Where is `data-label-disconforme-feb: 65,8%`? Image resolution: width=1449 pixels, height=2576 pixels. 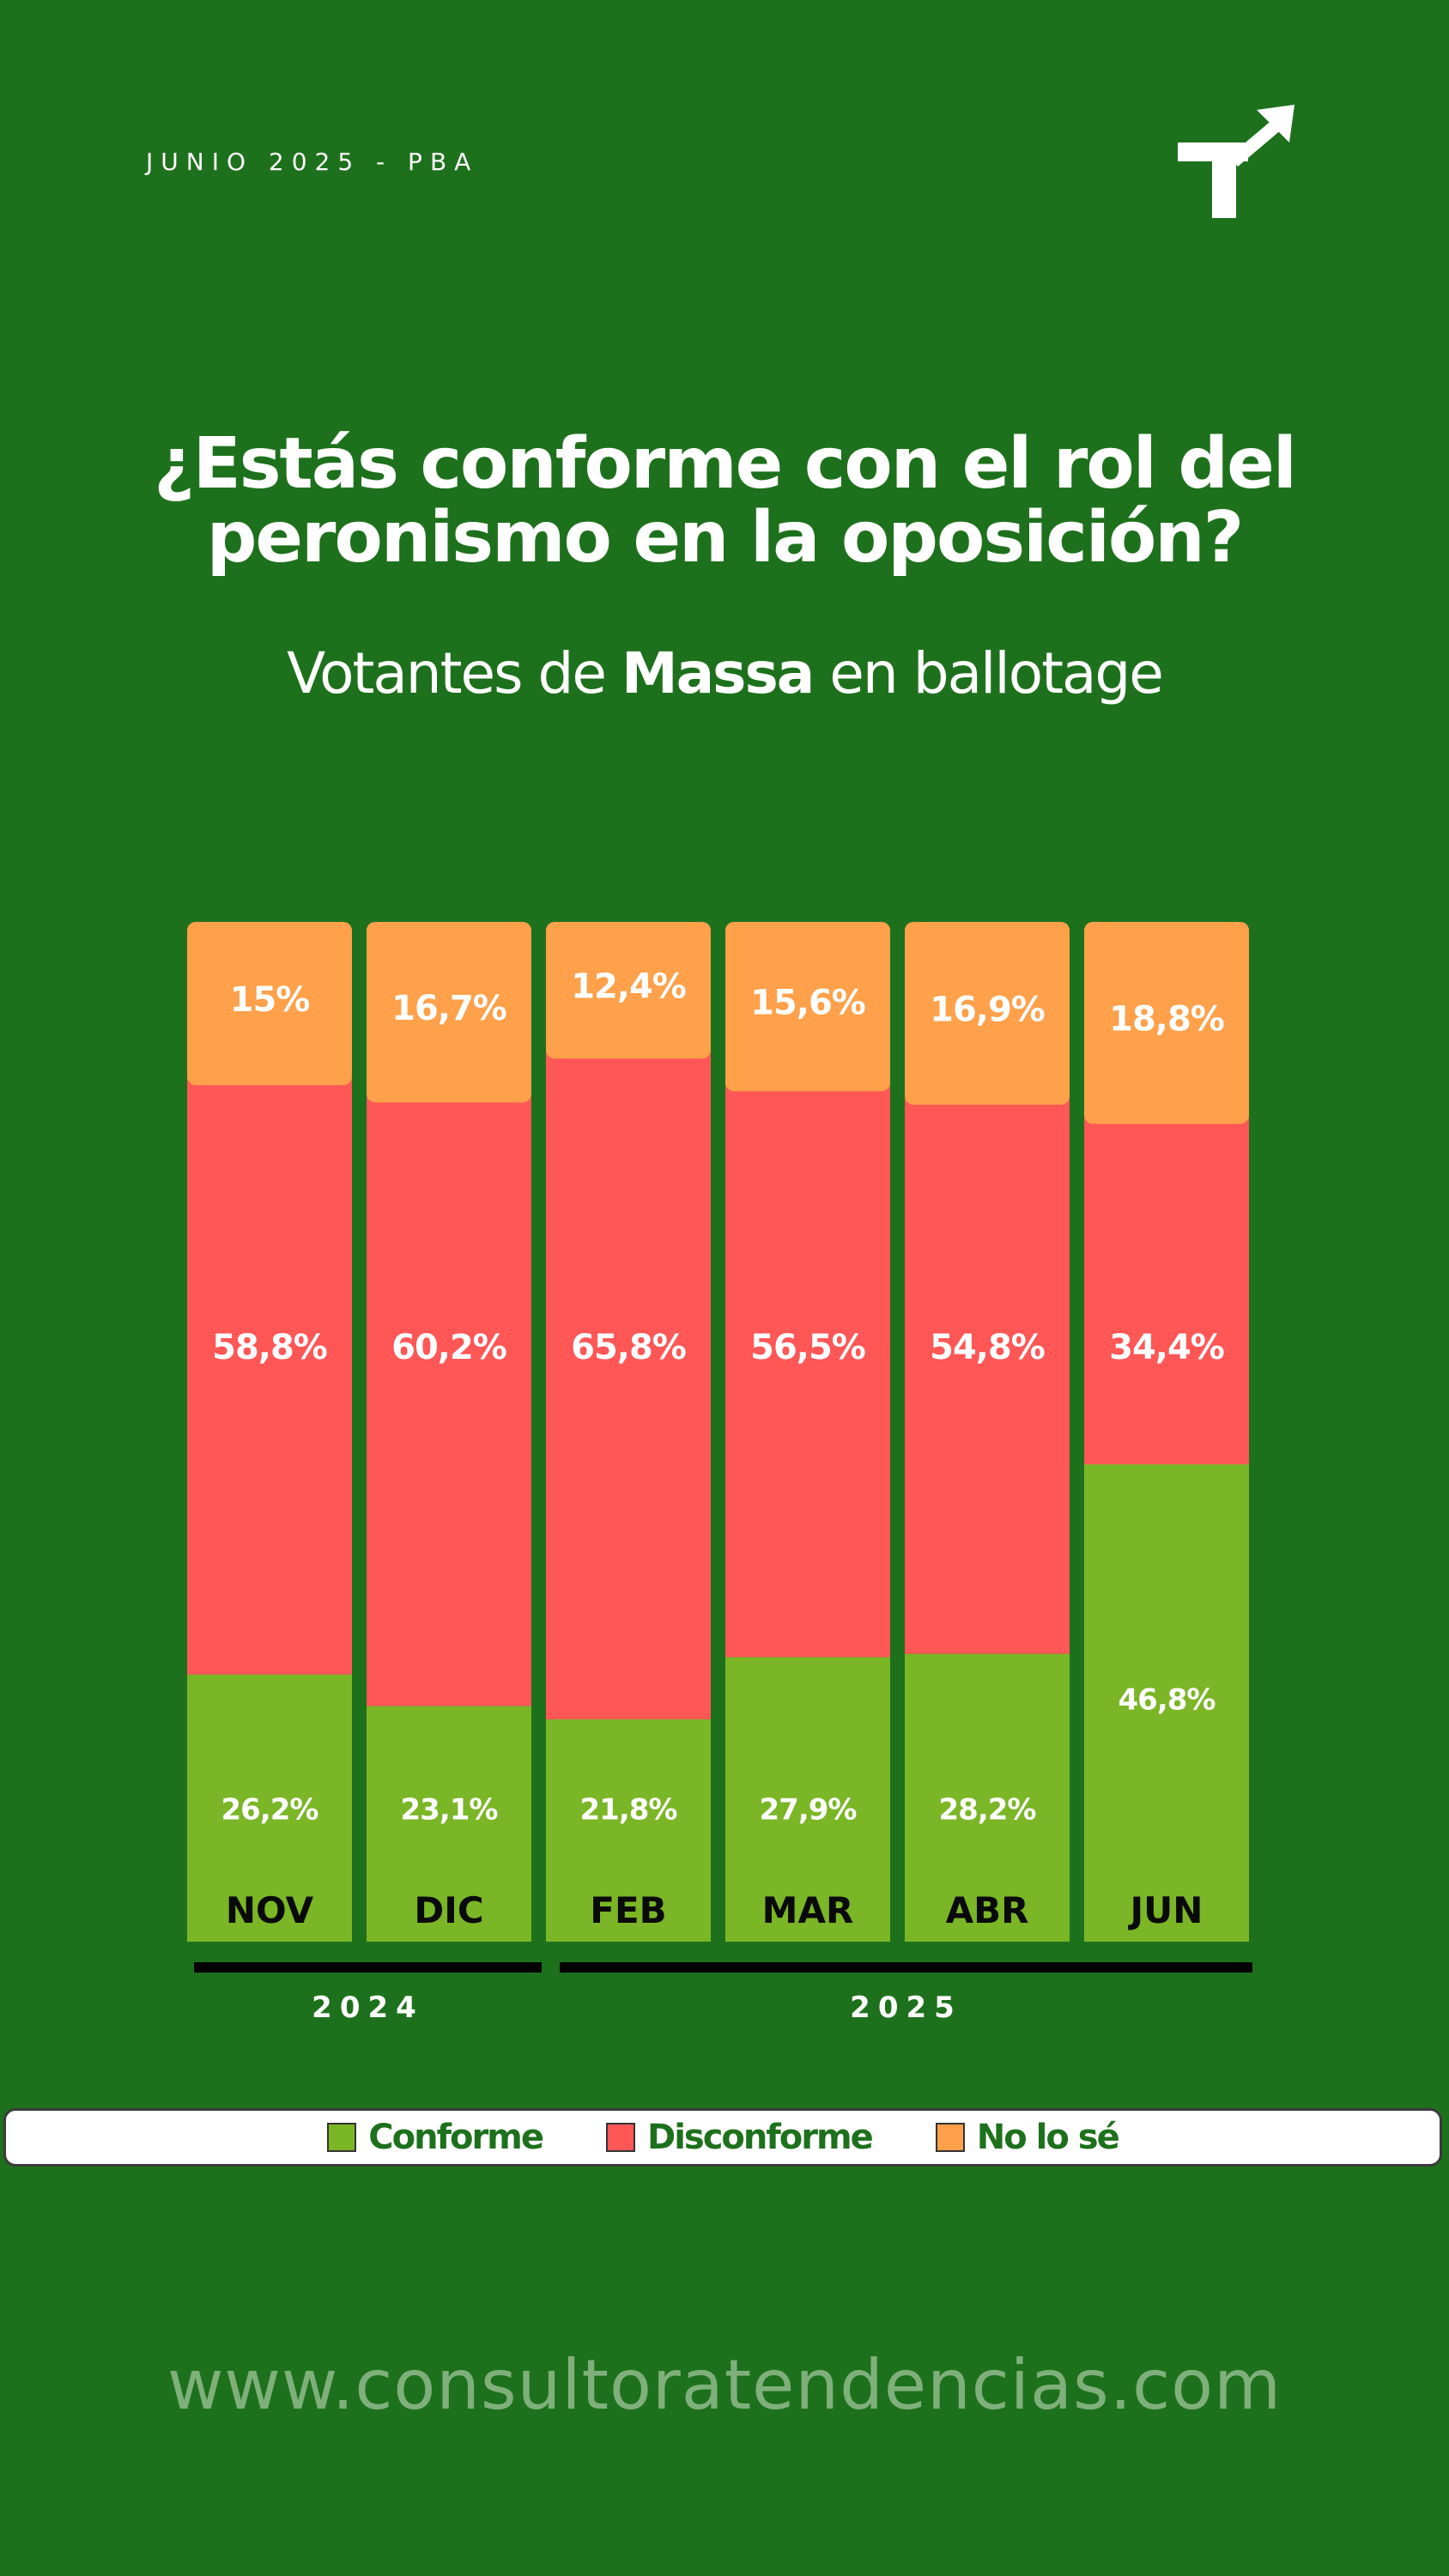
data-label-disconforme-feb: 65,8% is located at coordinates (628, 1347).